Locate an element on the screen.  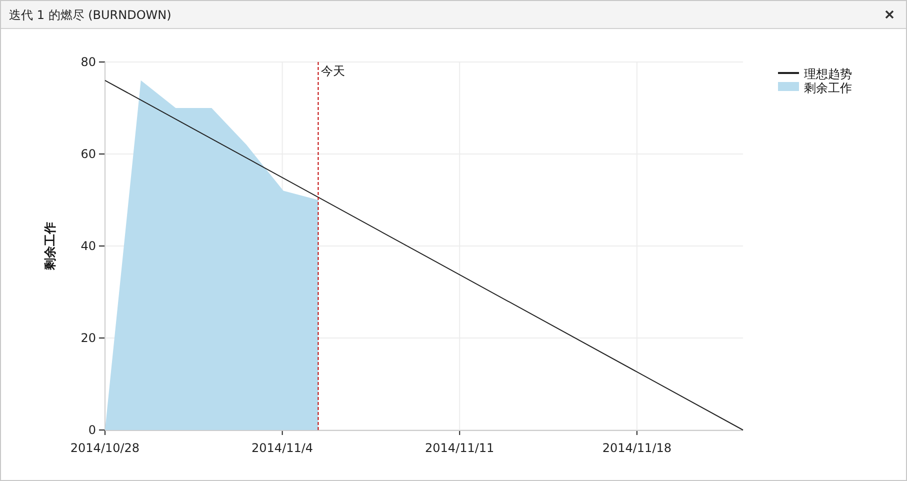
x-tick-label: 2014/10/28 is located at coordinates (105, 448).